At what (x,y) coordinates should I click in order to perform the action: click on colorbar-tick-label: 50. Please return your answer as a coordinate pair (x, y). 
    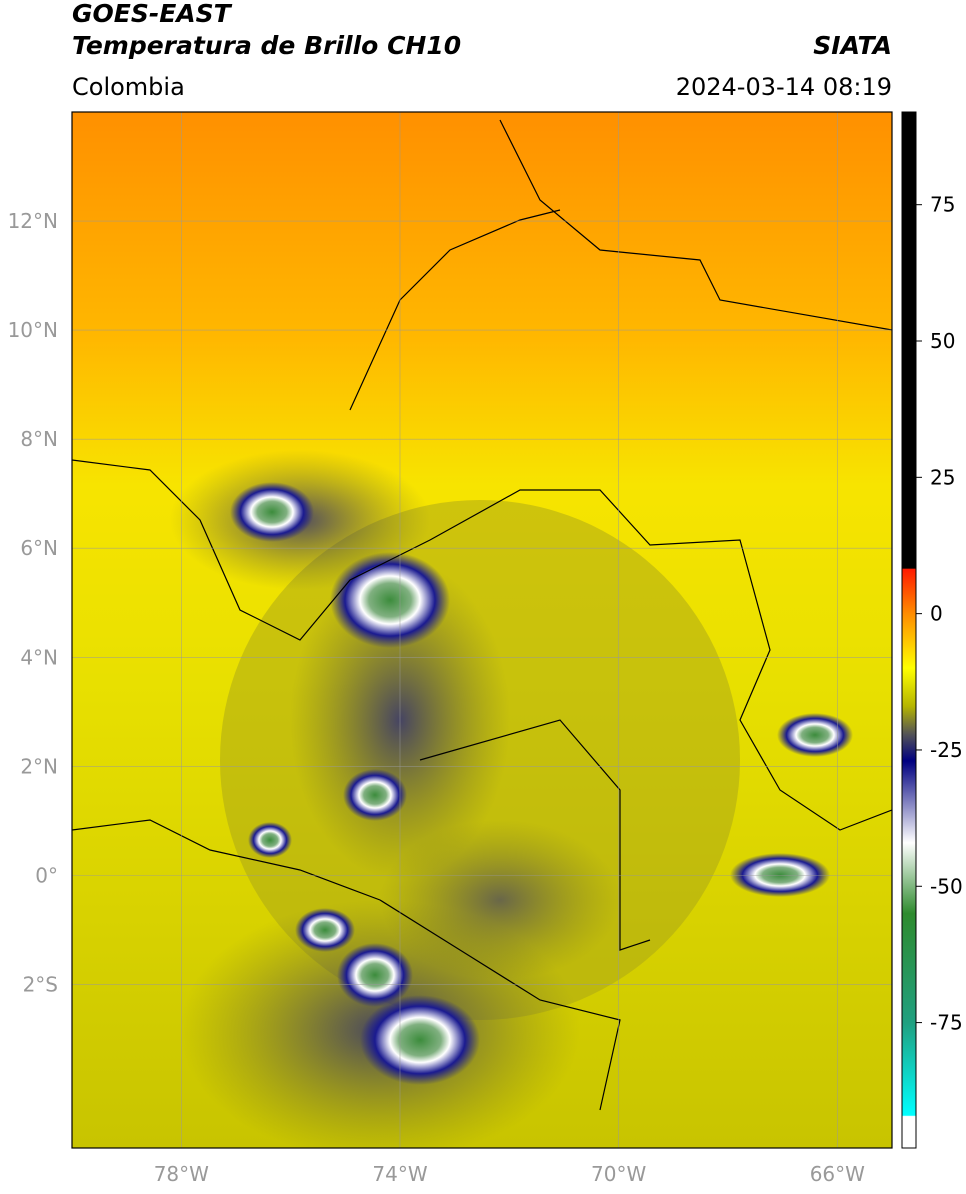
    Looking at the image, I should click on (942, 341).